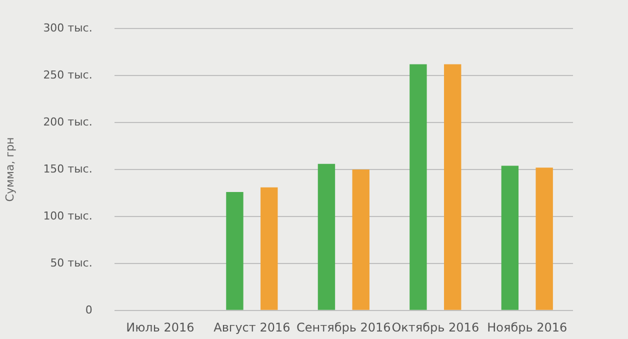 The image size is (628, 339). What do you see at coordinates (252, 327) in the screenshot?
I see `x-tick-label: Август 2016` at bounding box center [252, 327].